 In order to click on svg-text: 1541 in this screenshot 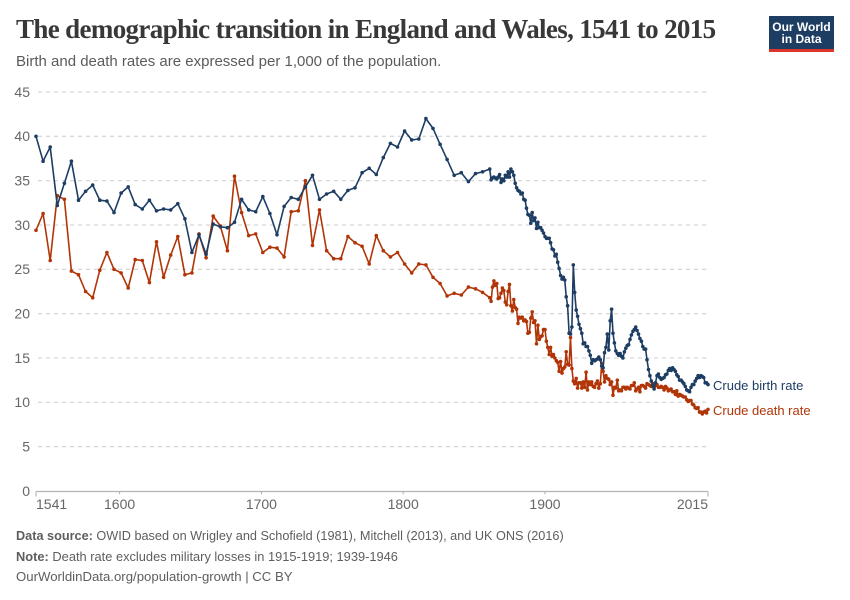, I will do `click(51, 504)`.